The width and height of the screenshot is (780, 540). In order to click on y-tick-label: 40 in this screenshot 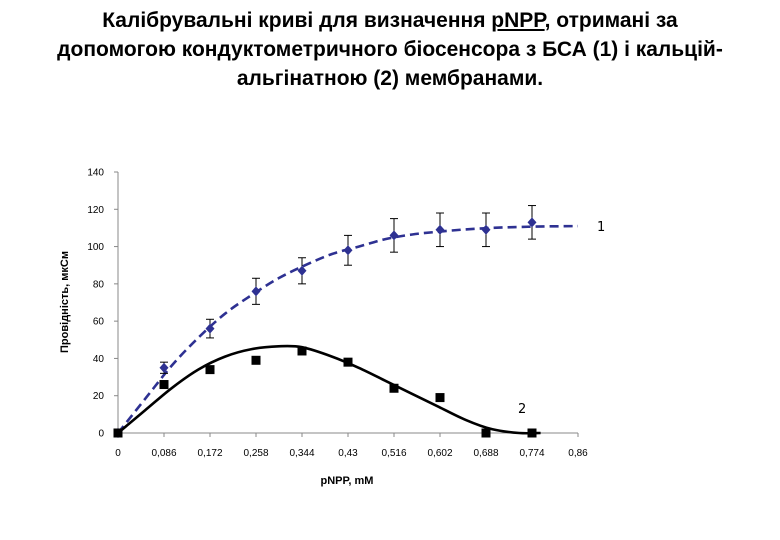, I will do `click(99, 359)`.